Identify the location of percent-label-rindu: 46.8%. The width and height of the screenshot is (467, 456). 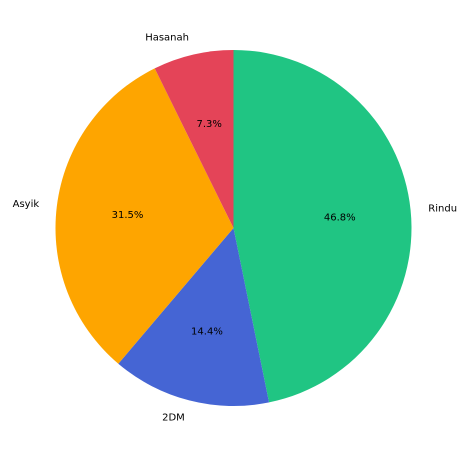
(340, 217).